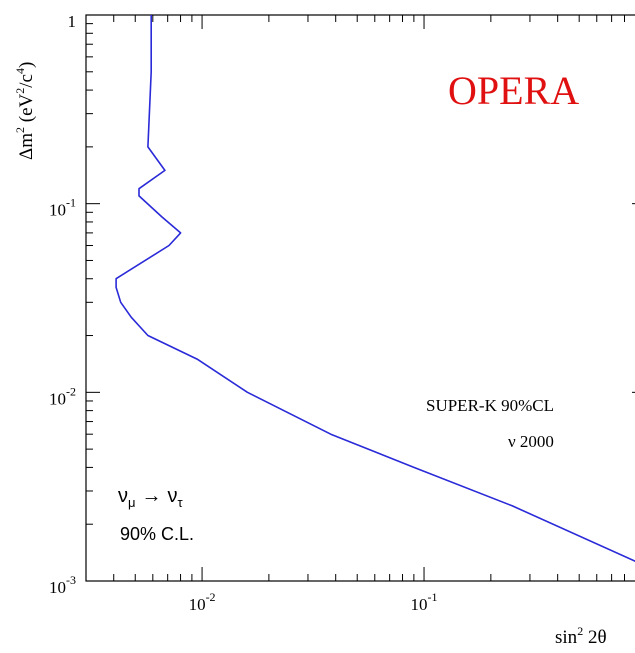 This screenshot has height=653, width=635. What do you see at coordinates (424, 602) in the screenshot?
I see `x-tick-label: 10⁻¹` at bounding box center [424, 602].